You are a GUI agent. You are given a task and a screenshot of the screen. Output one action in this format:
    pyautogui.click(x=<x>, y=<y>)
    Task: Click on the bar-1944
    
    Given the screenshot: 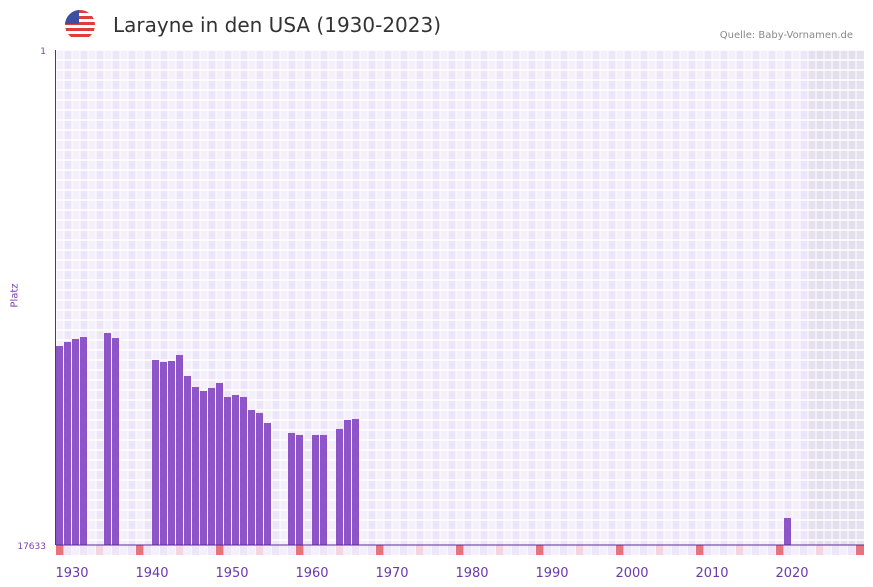 What is the action you would take?
    pyautogui.click(x=171, y=453)
    